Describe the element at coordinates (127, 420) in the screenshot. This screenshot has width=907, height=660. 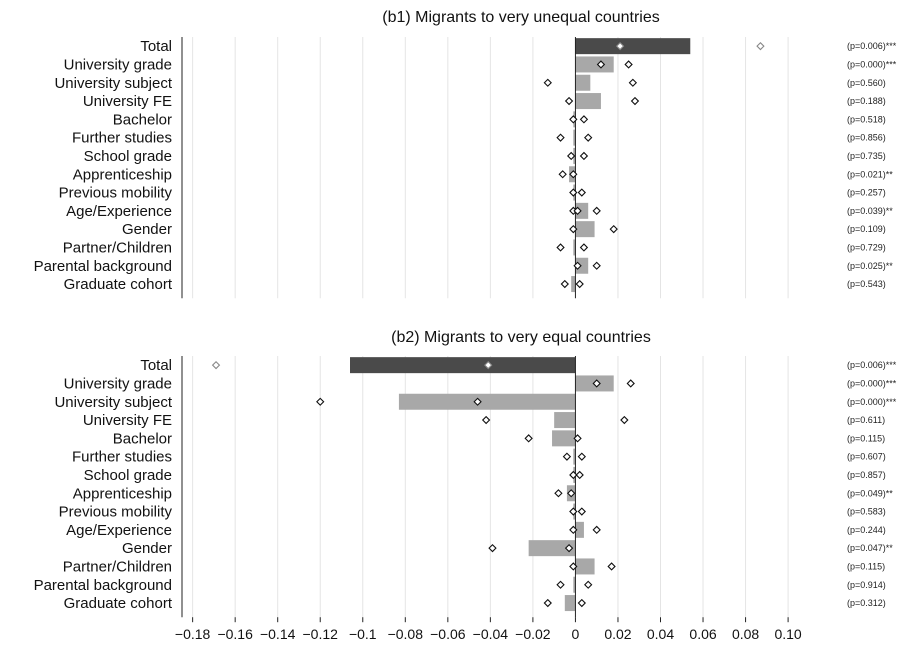
I see `category-label: University FE` at that location.